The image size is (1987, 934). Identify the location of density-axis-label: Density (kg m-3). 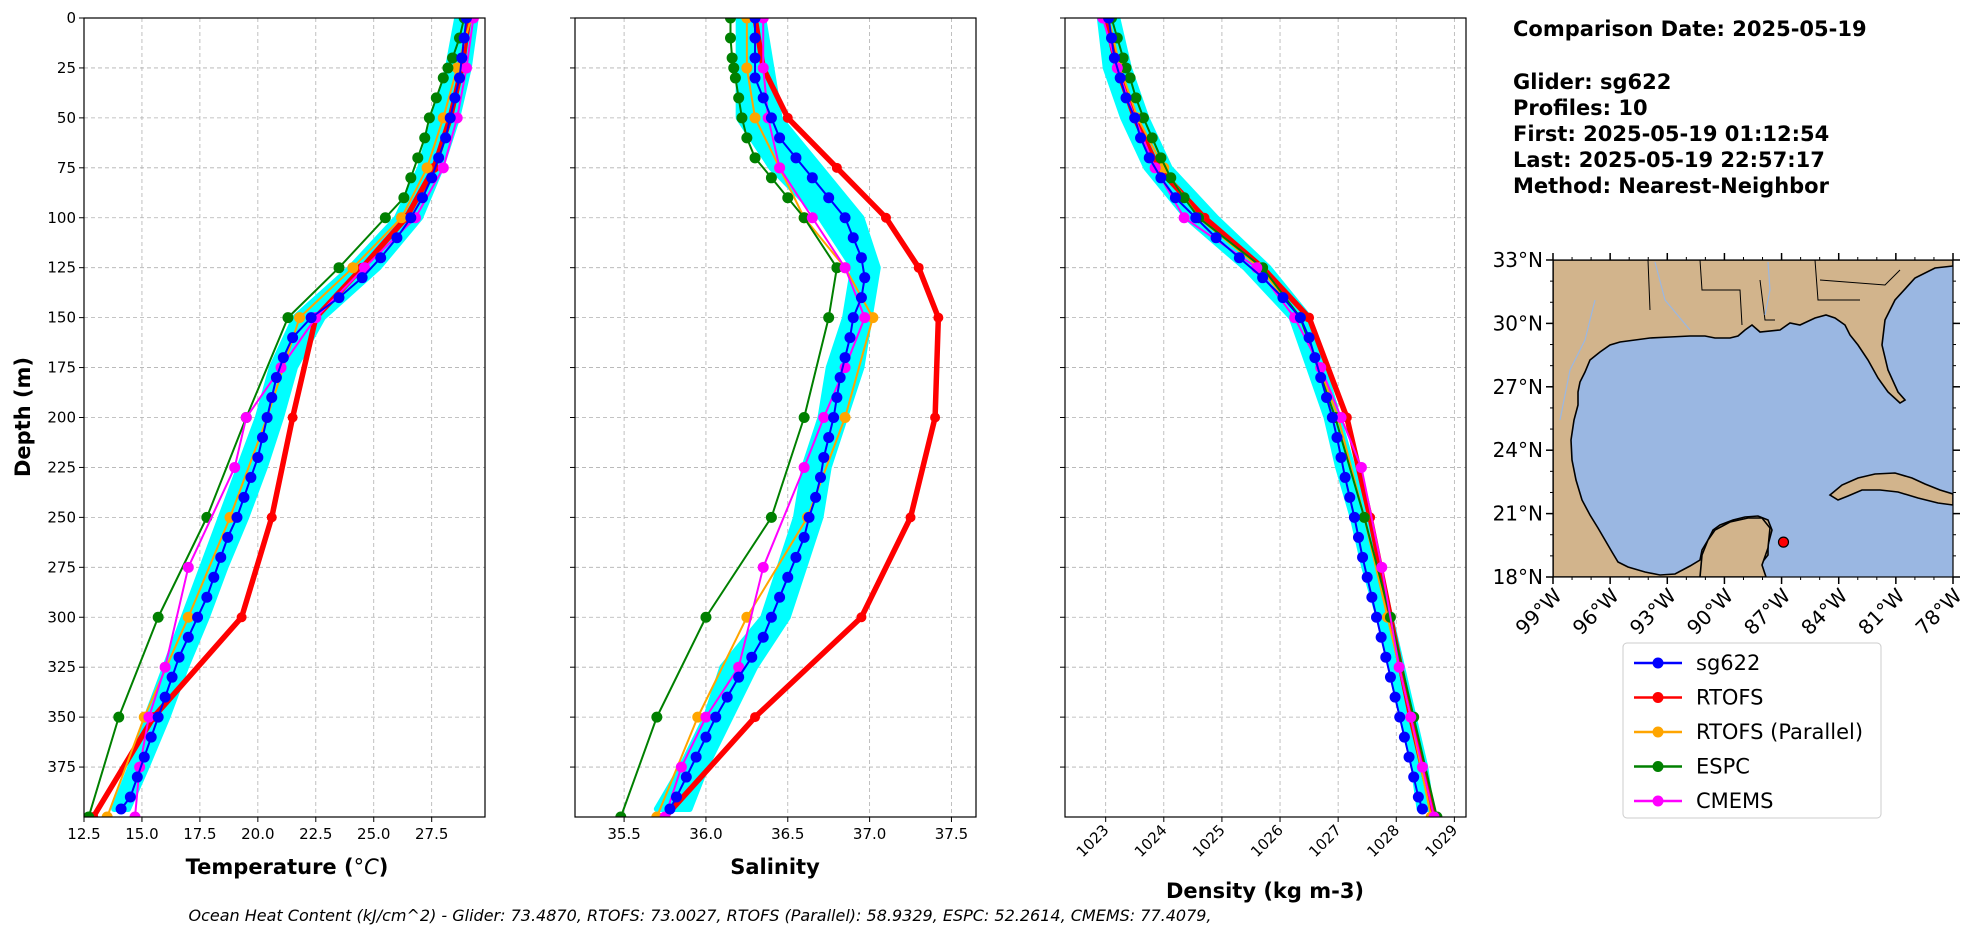
(1265, 891).